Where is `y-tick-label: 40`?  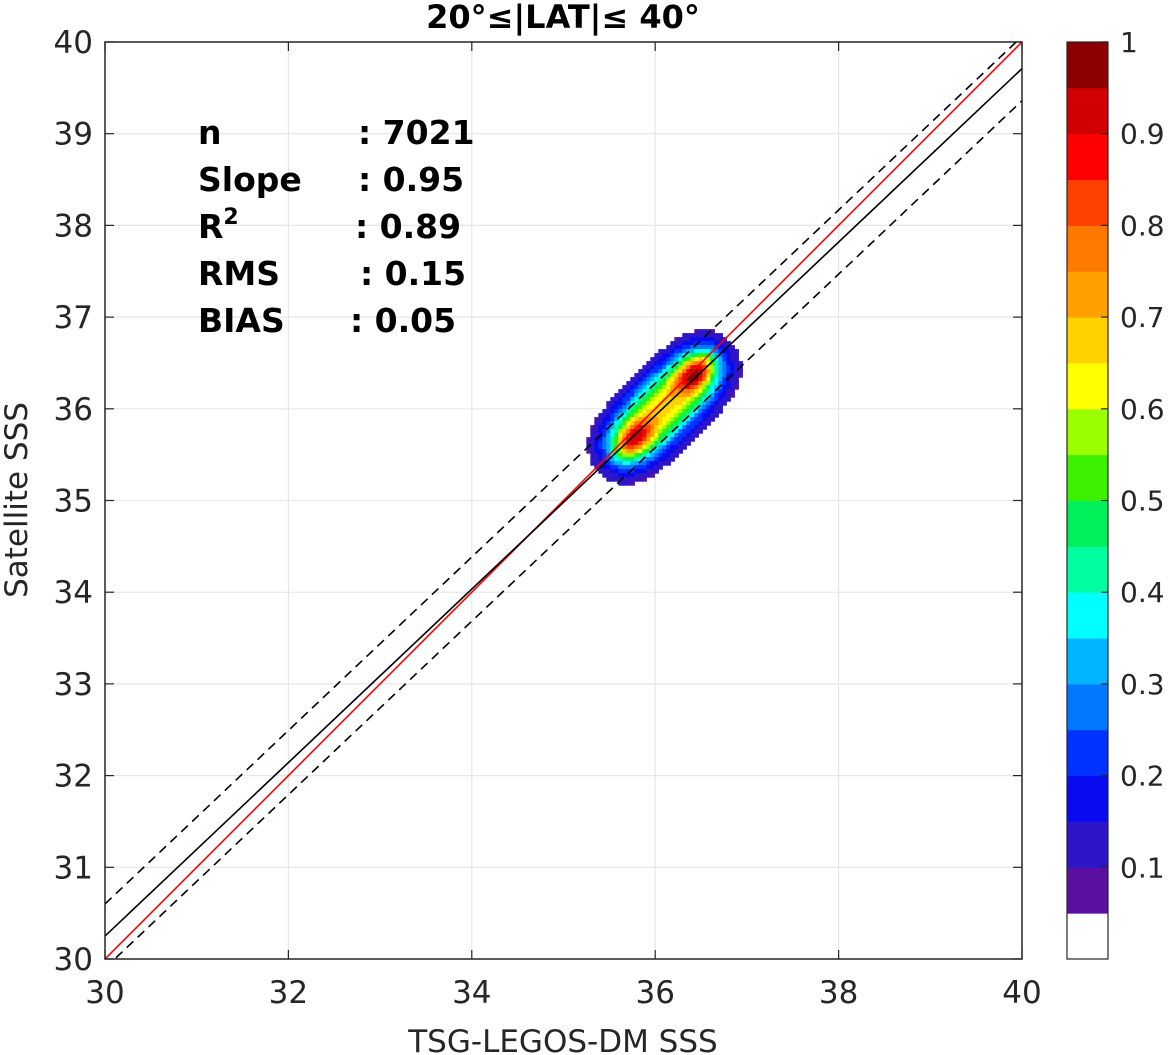 y-tick-label: 40 is located at coordinates (73, 43).